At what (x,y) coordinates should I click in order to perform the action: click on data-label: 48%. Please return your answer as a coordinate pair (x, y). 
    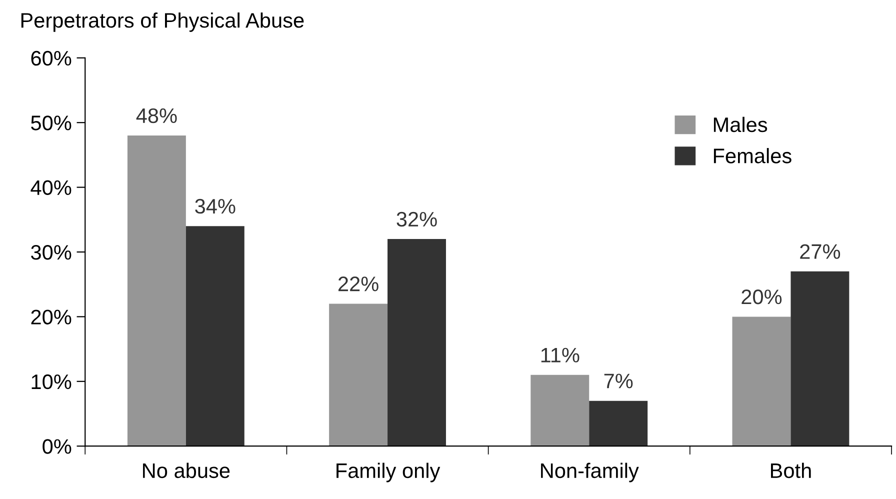
    Looking at the image, I should click on (156, 116).